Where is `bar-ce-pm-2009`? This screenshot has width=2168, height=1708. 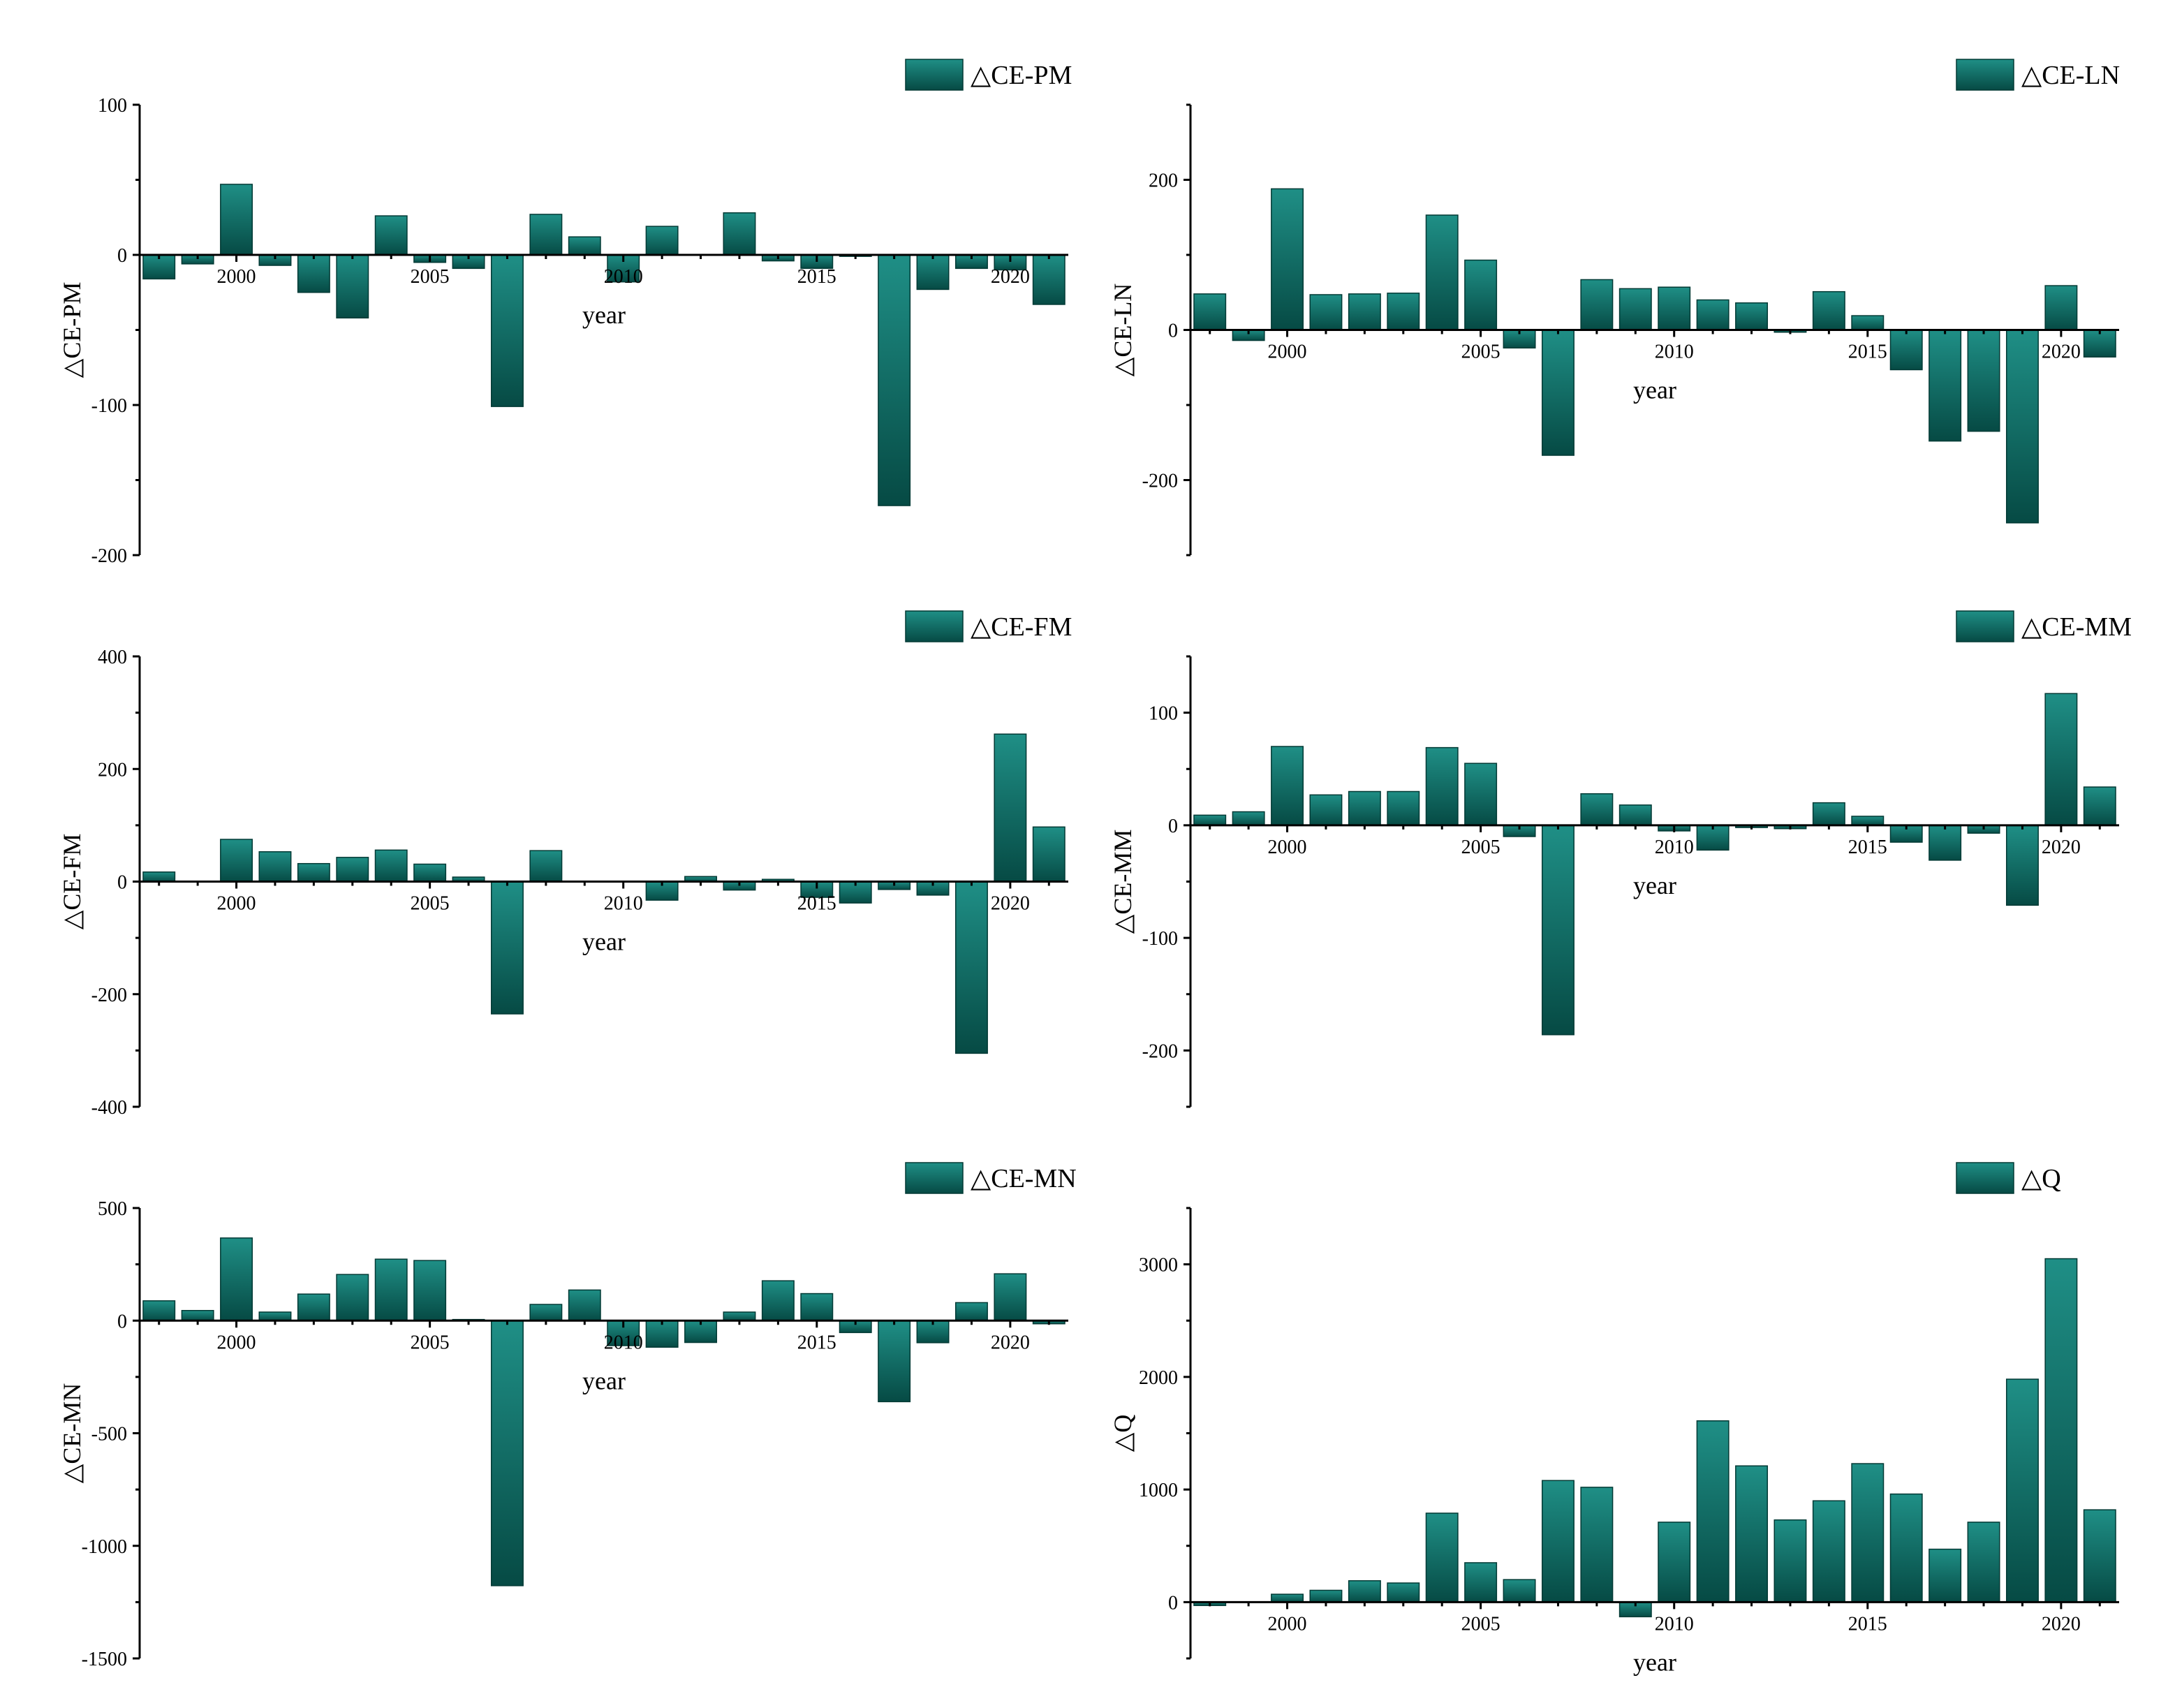
bar-ce-pm-2009 is located at coordinates (584, 246).